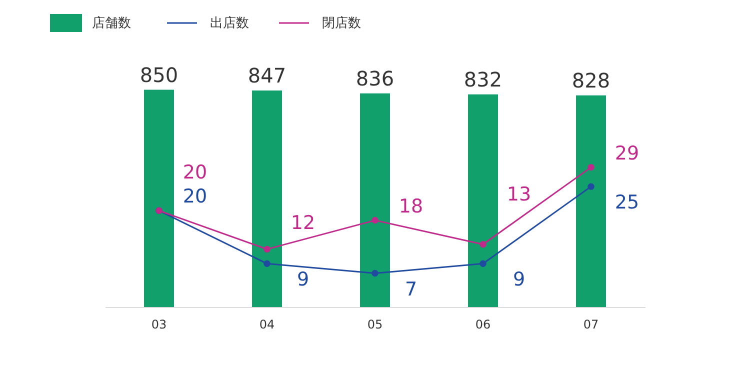 The width and height of the screenshot is (750, 367). What do you see at coordinates (111, 23) in the screenshot?
I see `legend-label: 店舗数` at bounding box center [111, 23].